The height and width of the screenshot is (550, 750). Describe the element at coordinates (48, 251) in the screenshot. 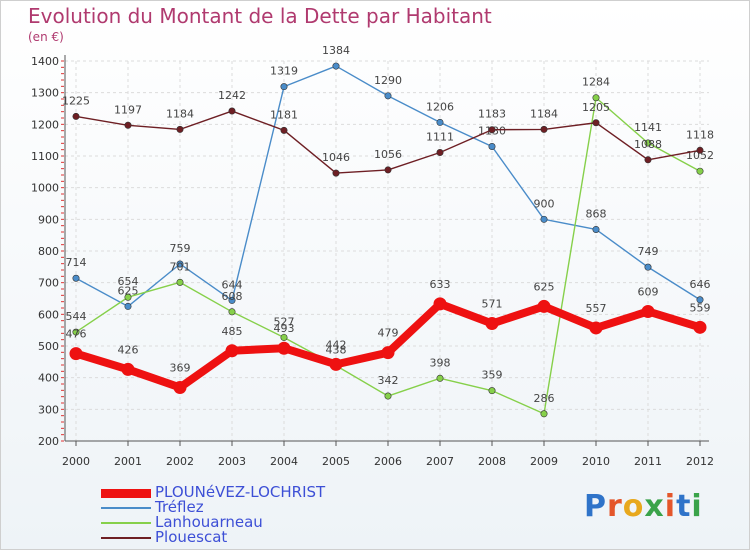

I see `y-tick-label: 800` at that location.